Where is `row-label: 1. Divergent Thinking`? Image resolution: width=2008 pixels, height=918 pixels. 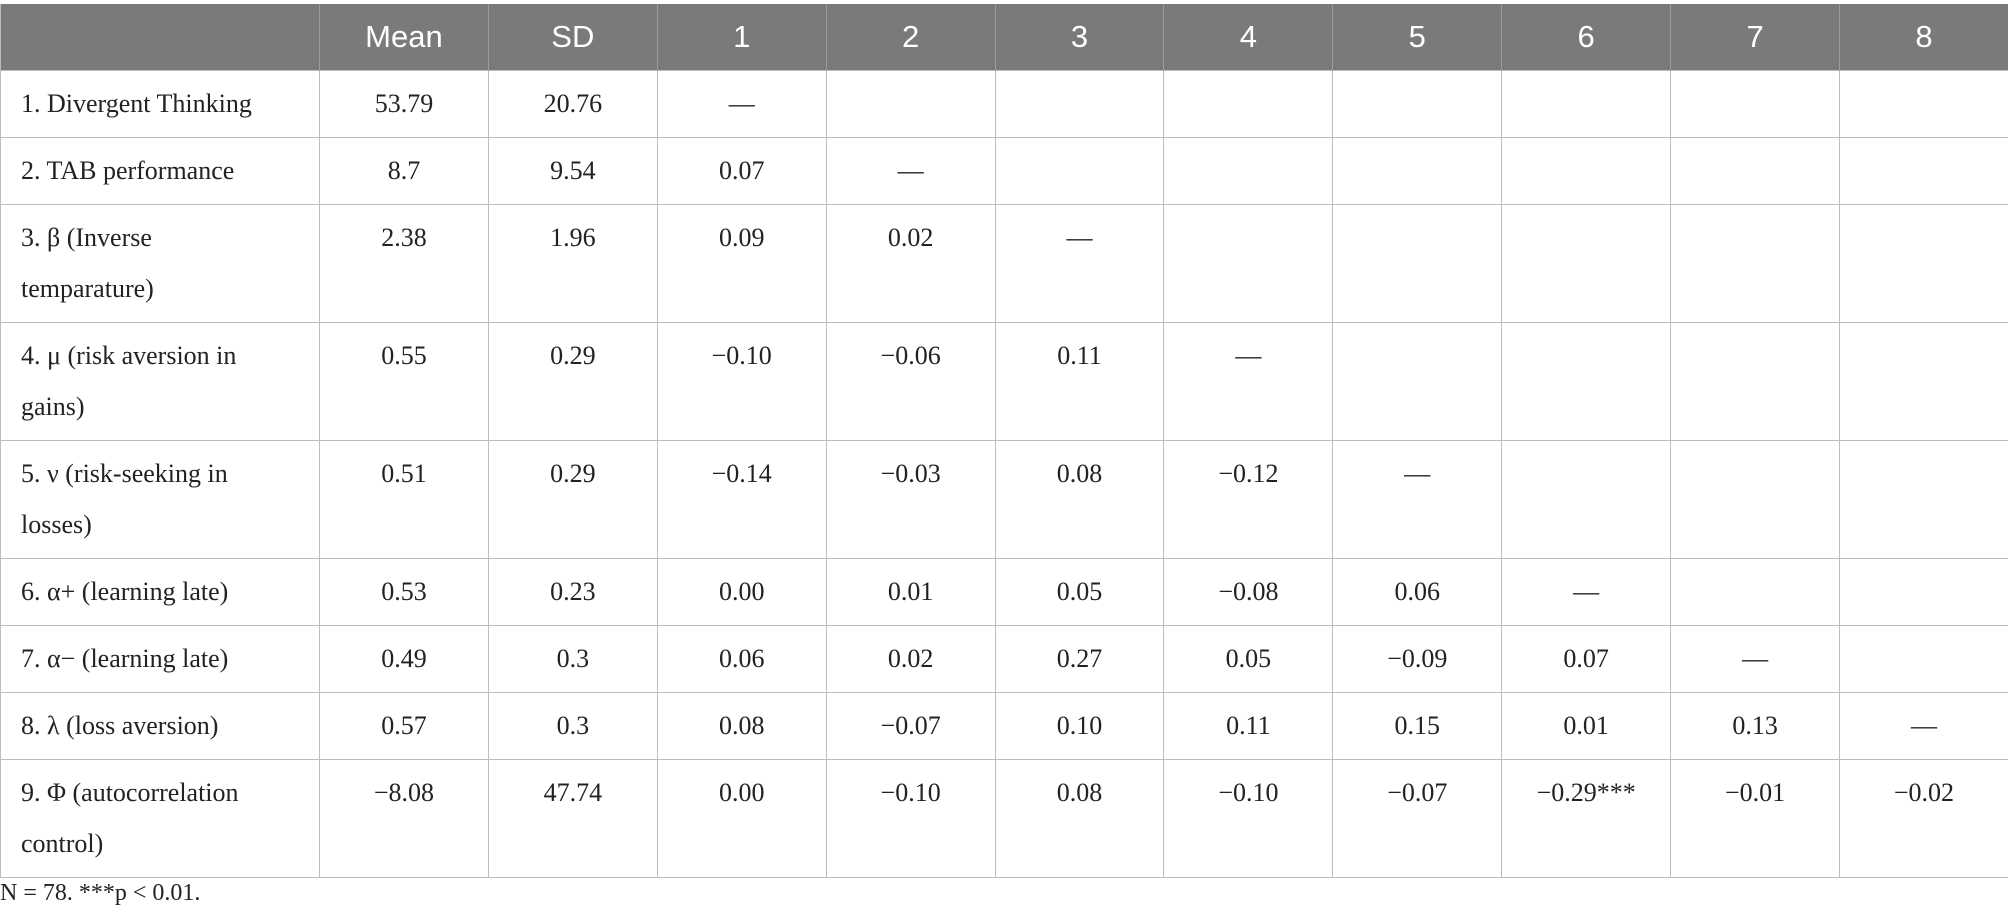 row-label: 1. Divergent Thinking is located at coordinates (160, 104).